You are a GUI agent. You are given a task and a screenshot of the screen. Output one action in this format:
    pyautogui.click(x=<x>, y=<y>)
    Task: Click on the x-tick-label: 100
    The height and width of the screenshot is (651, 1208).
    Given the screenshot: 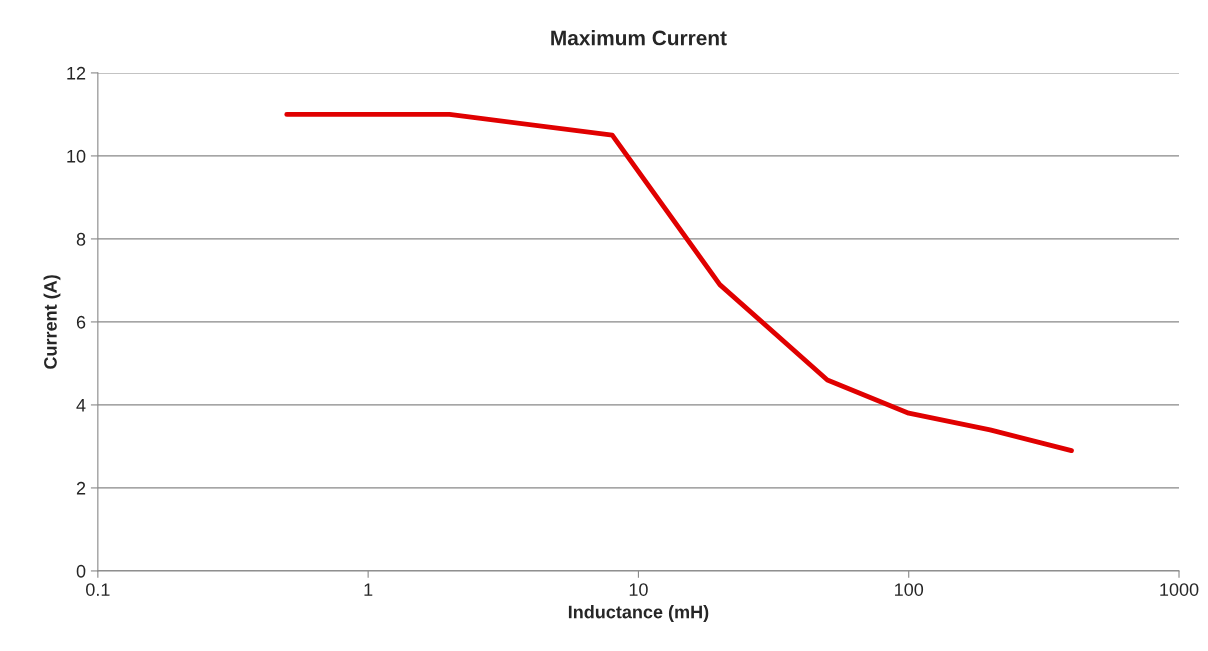 What is the action you would take?
    pyautogui.click(x=909, y=589)
    